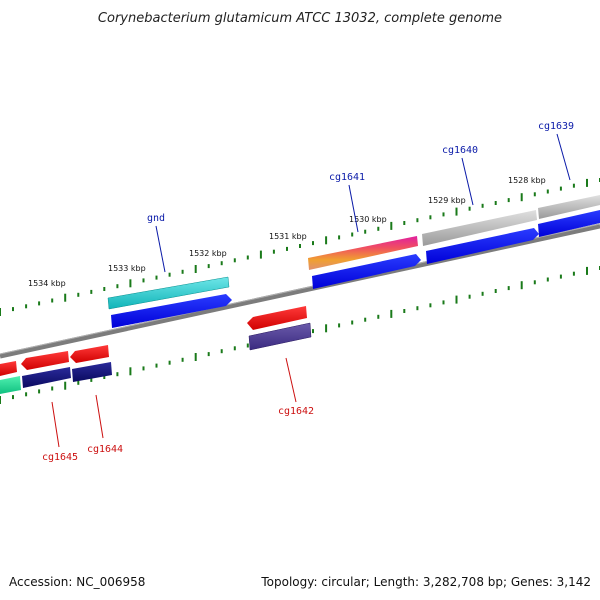 The height and width of the screenshot is (600, 600). Describe the element at coordinates (347, 177) in the screenshot. I see `gene-label-cg1641: cg1641` at that location.